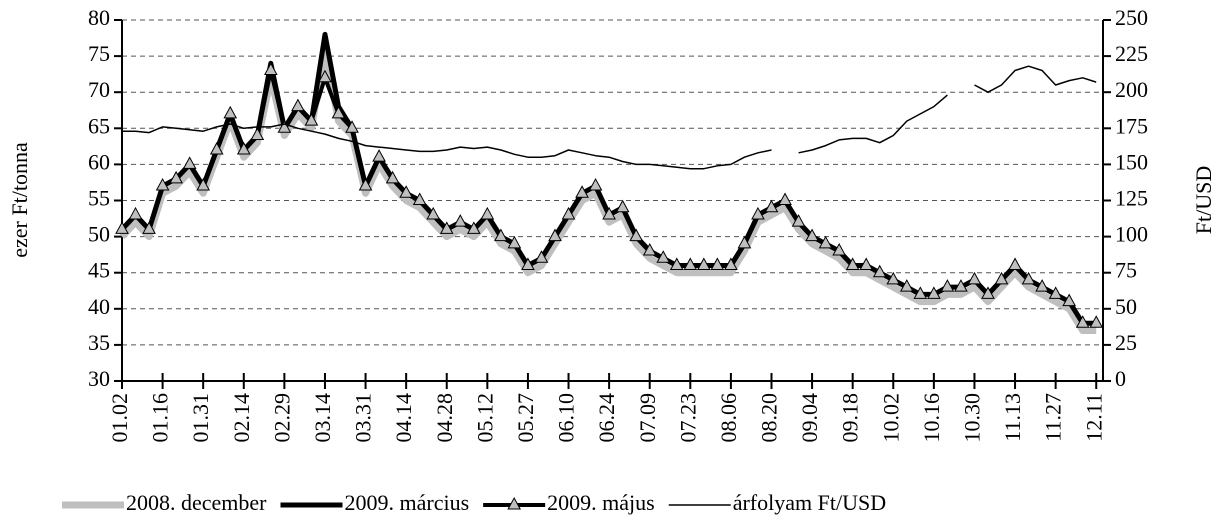 The width and height of the screenshot is (1223, 530). I want to click on x-tick-label: 05.27, so click(525, 418).